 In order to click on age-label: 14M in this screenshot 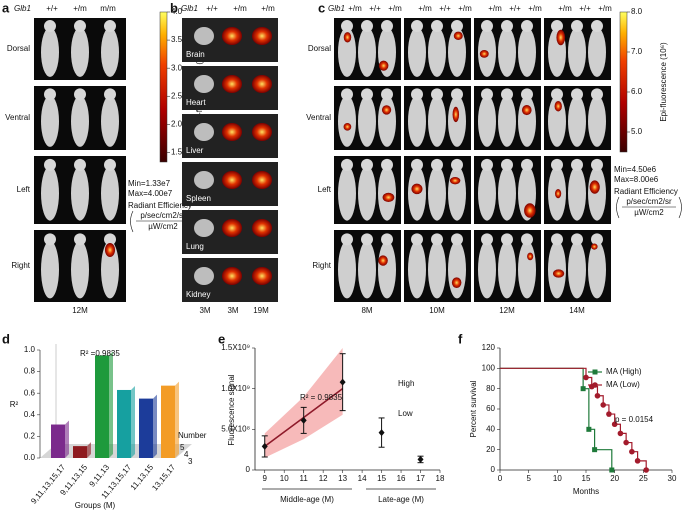, I will do `click(577, 310)`.